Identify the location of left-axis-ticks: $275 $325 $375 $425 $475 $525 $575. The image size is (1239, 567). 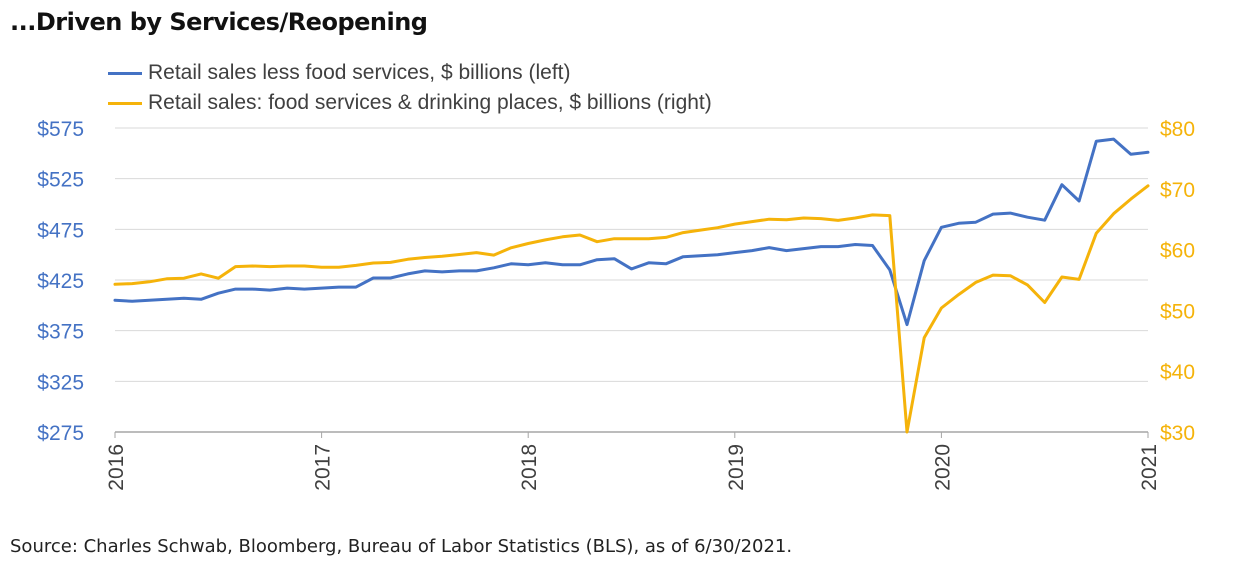
(60, 281).